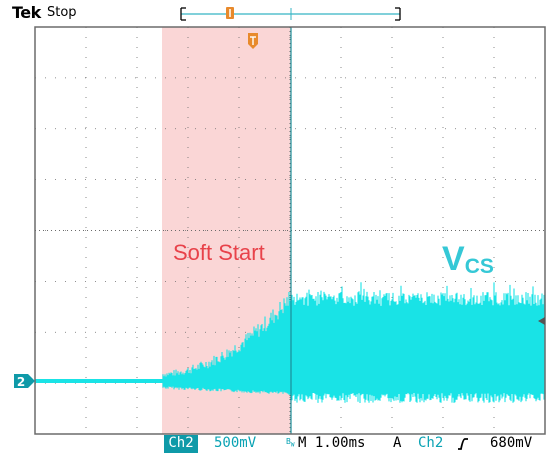 The image size is (550, 454). Describe the element at coordinates (511, 443) in the screenshot. I see `trigger-level: 680mV` at that location.